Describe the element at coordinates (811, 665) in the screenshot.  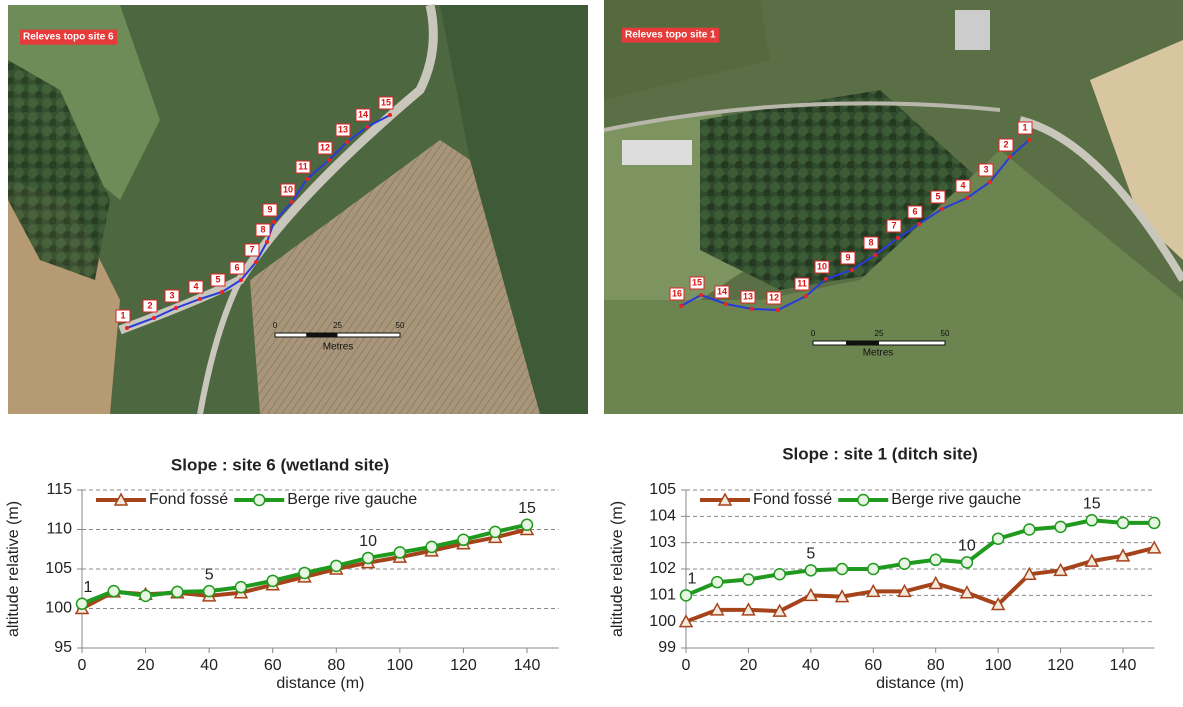
I see `x-tick-label: 40` at that location.